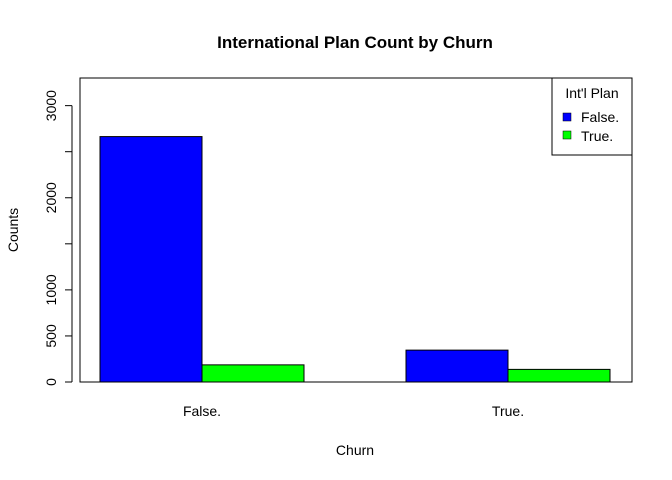 The height and width of the screenshot is (480, 672). I want to click on y-tick-label: 500, so click(51, 336).